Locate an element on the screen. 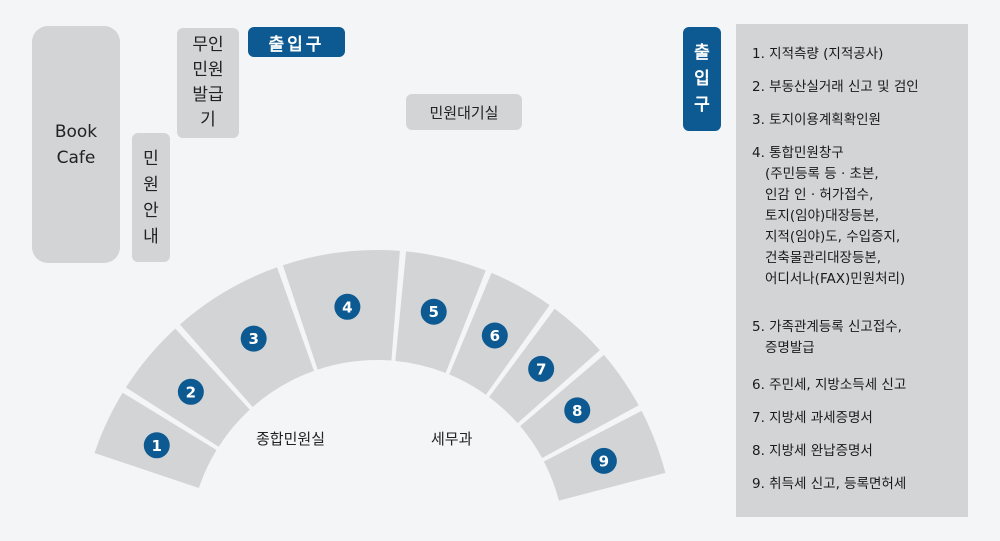  service-item-5: 5. 가족관계등록 신고접수, 증명발급 is located at coordinates (827, 337).